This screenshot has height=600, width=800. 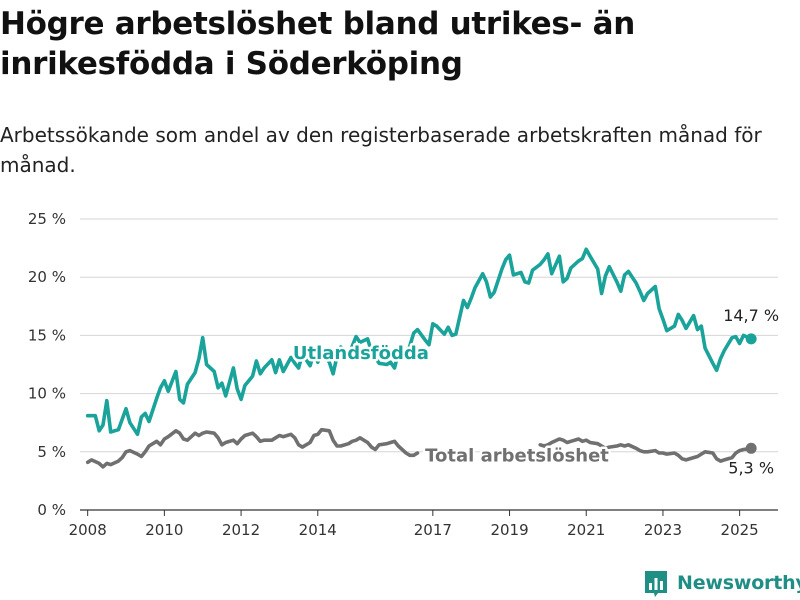 What do you see at coordinates (509, 530) in the screenshot?
I see `x-tick-label: 2019` at bounding box center [509, 530].